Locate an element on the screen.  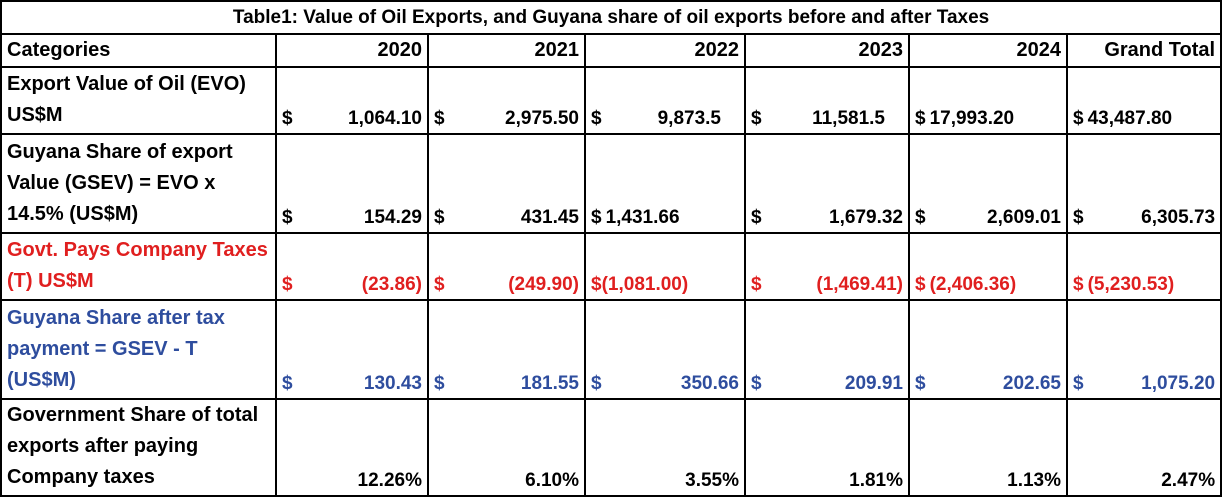
cell-value: 202.65 is located at coordinates (1031, 383).